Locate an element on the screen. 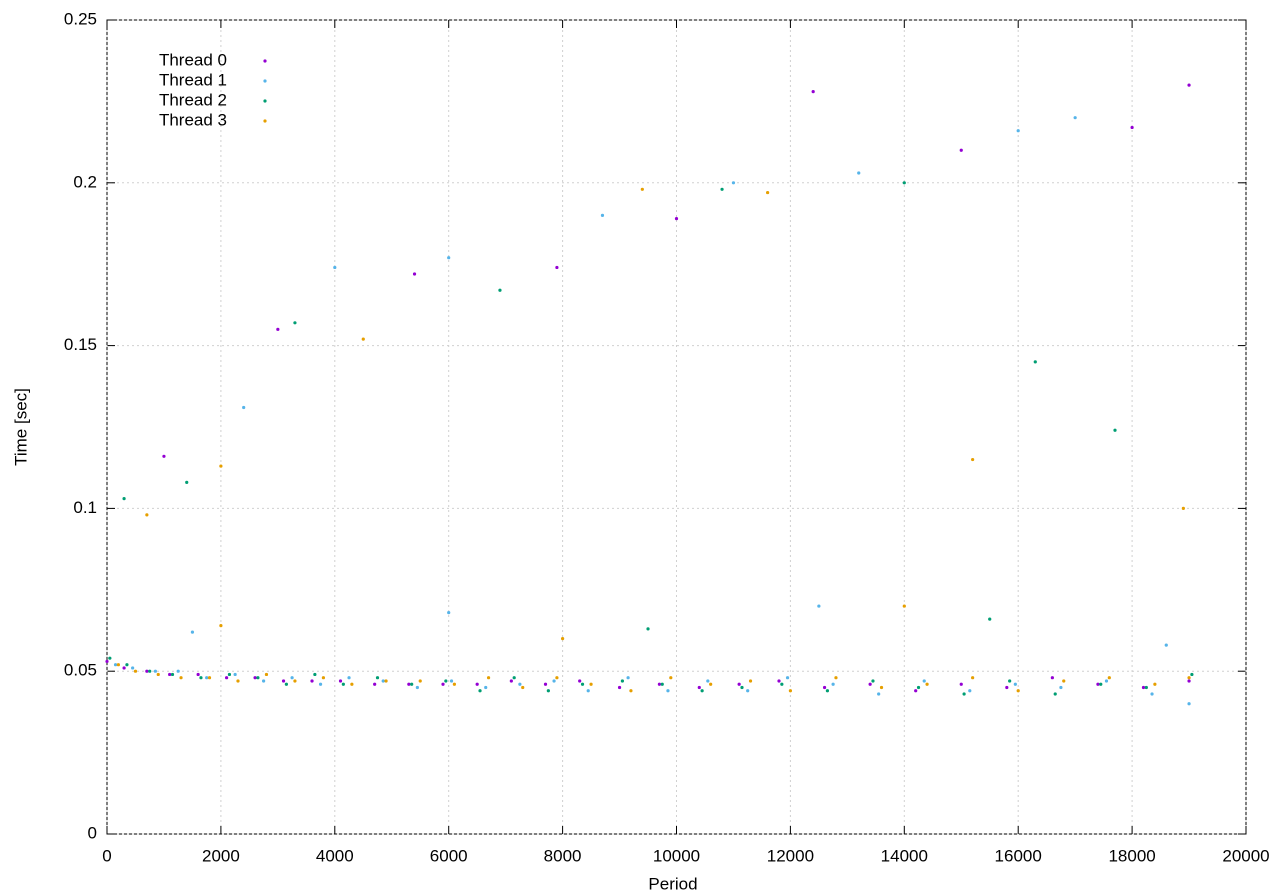  y-tick-label: 0.1 is located at coordinates (85, 507).